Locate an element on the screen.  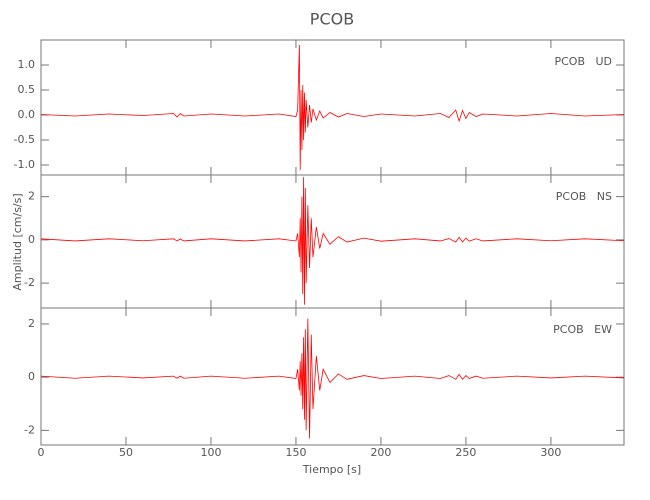
chart-title: PCOB is located at coordinates (332, 19).